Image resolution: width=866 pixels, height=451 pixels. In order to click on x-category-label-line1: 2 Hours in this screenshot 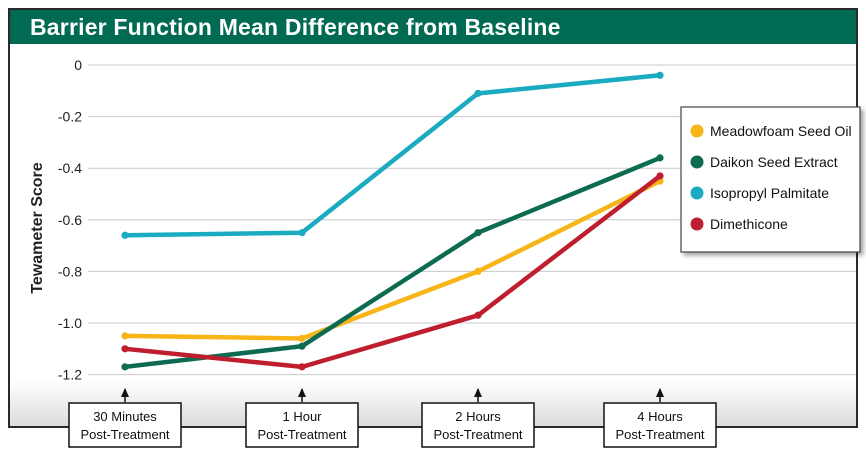, I will do `click(478, 416)`.